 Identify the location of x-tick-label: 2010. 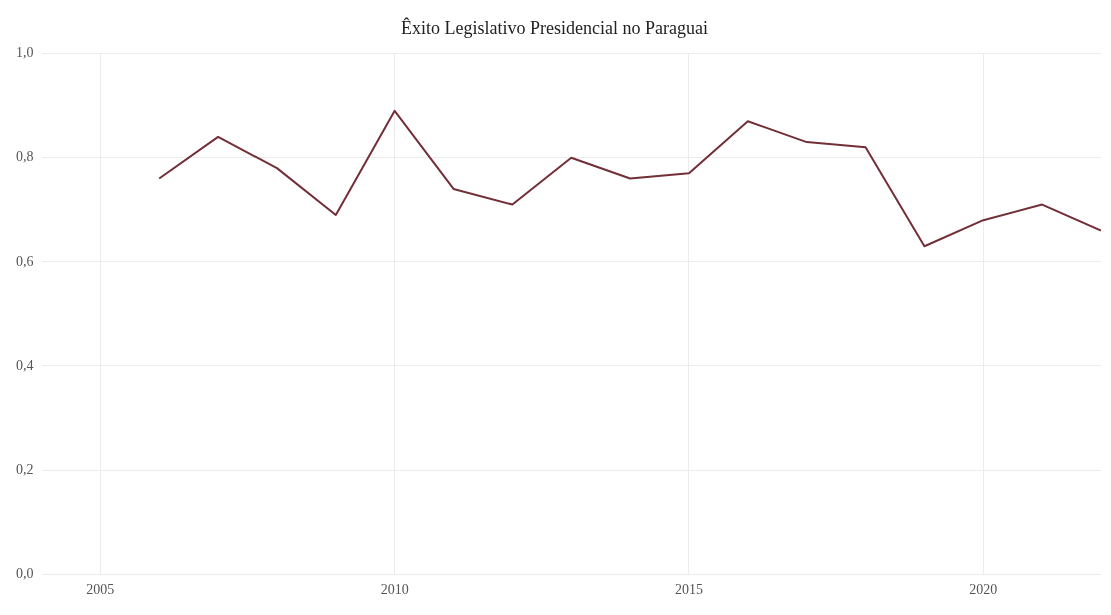
(394, 590).